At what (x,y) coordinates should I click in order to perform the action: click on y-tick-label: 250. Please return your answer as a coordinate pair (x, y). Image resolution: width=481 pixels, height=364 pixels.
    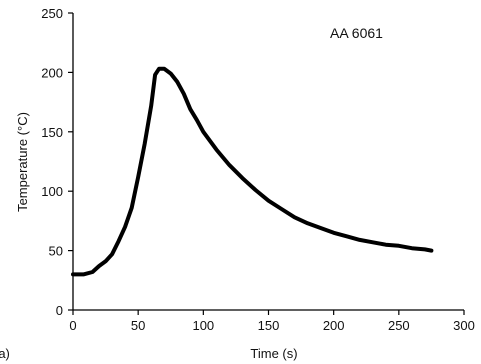
    Looking at the image, I should click on (52, 13).